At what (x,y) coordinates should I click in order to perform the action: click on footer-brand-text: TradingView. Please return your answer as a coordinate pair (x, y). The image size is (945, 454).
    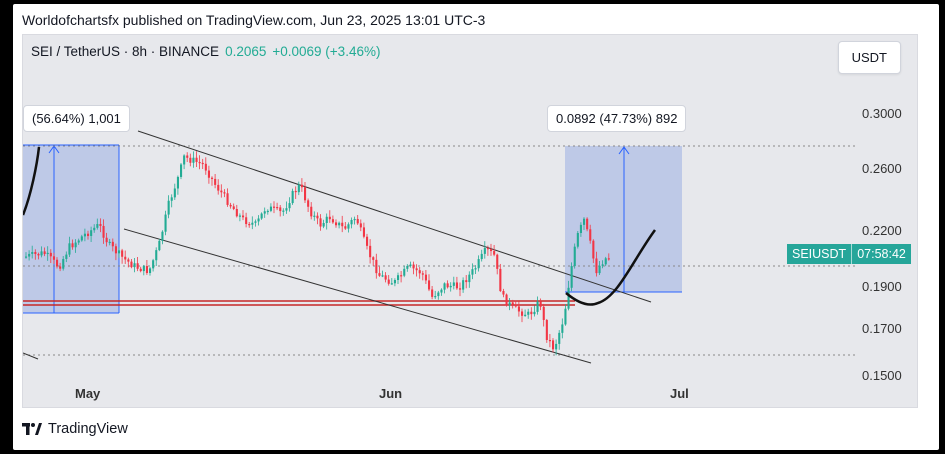
    Looking at the image, I should click on (88, 429).